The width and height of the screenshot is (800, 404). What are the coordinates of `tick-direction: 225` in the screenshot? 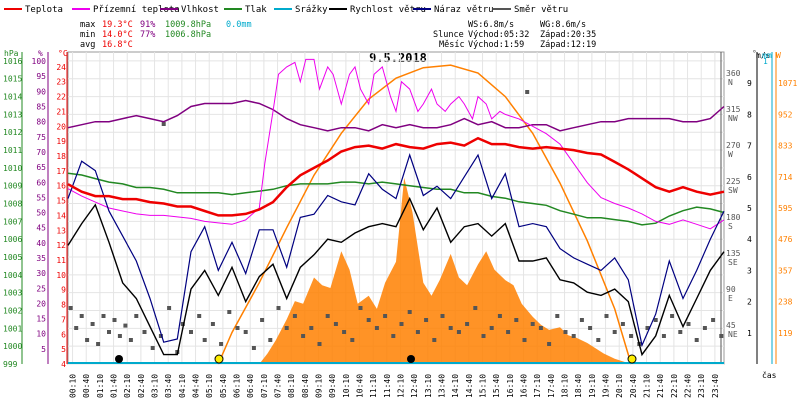 It's located at (733, 181).